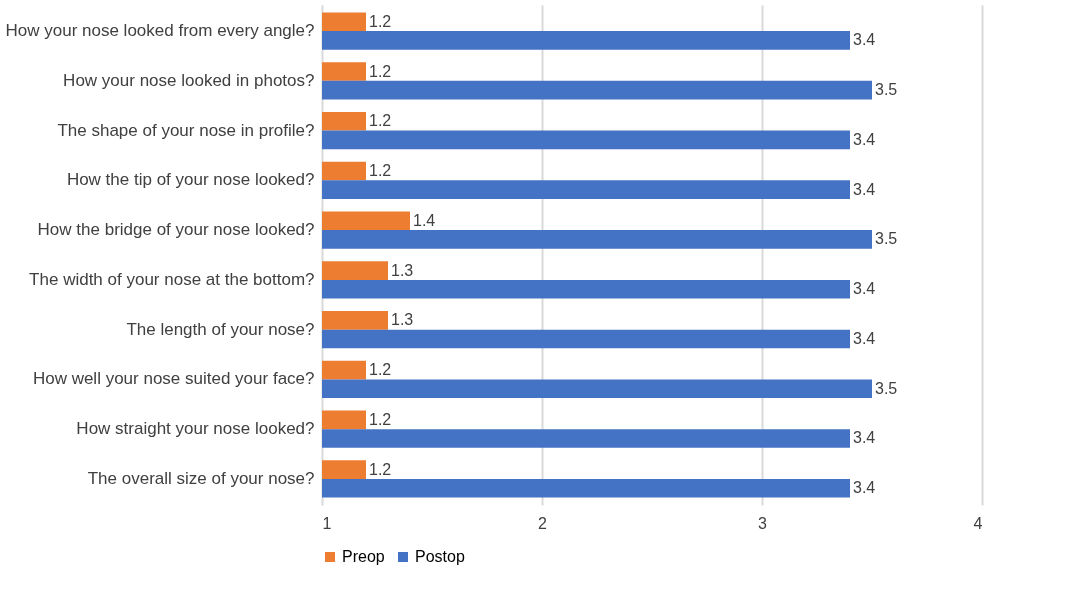 This screenshot has height=607, width=1081. I want to click on y-tick-label: How straight your nose looked?, so click(195, 429).